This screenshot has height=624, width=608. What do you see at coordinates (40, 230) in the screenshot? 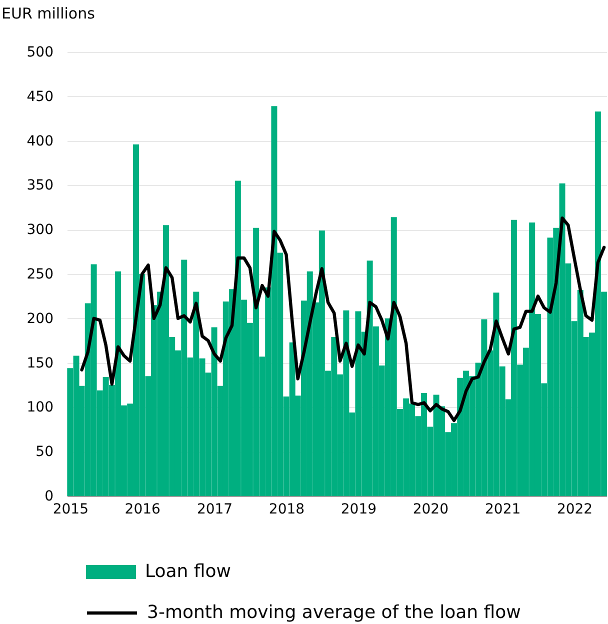
I see `y-tick-label: 300` at bounding box center [40, 230].